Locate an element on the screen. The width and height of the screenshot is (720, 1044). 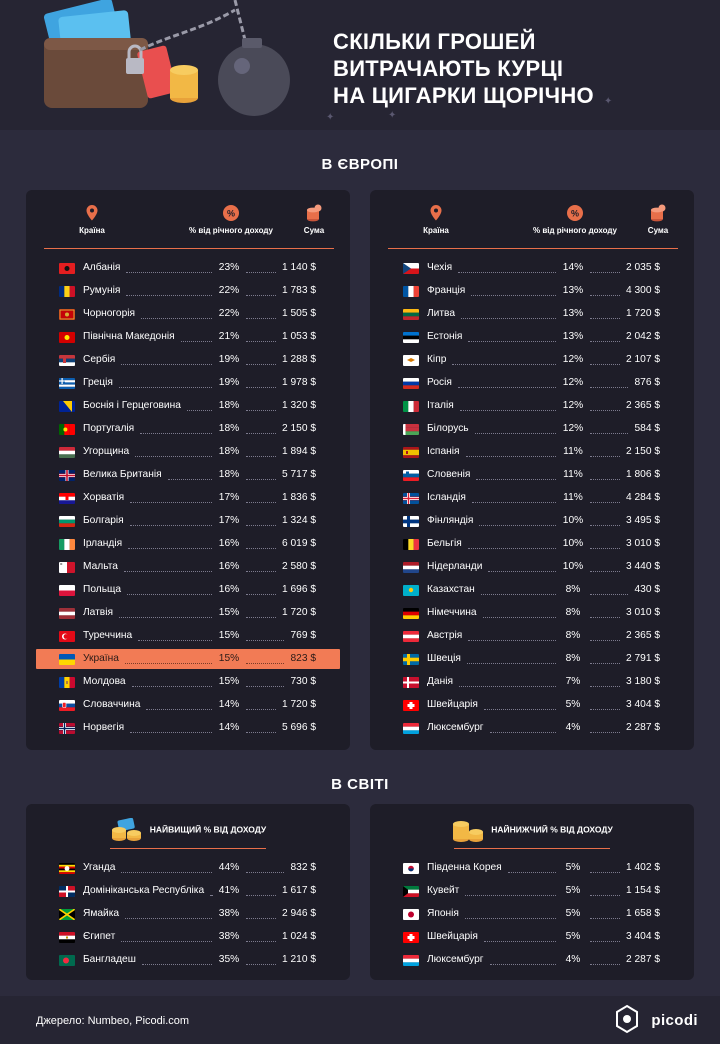
amount-value: 1 053 $ is located at coordinates (299, 336).